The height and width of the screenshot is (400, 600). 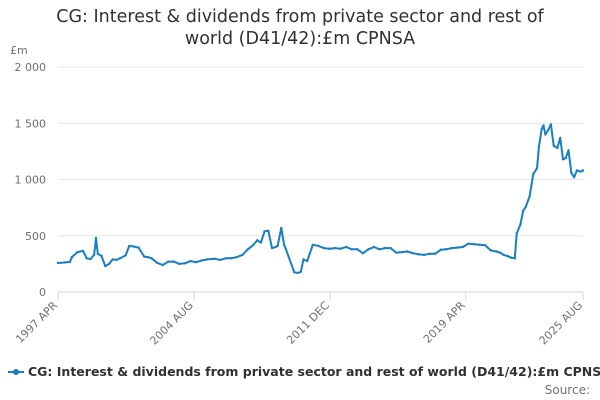 I want to click on x-tick-label: 2025 AUG, so click(x=561, y=323).